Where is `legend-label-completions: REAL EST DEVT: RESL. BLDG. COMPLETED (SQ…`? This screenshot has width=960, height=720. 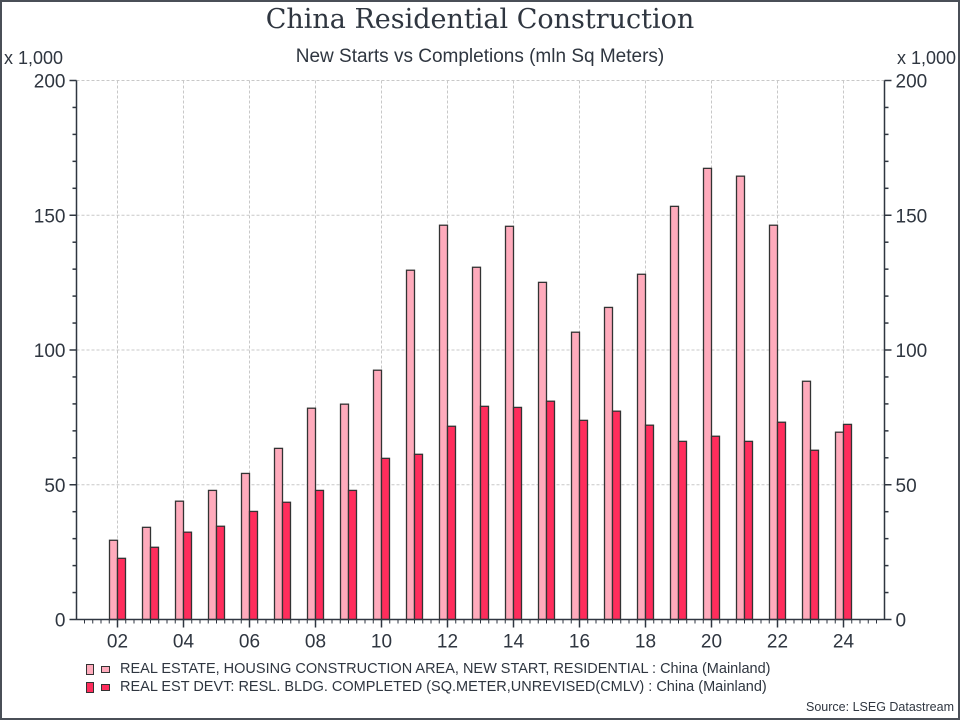 legend-label-completions: REAL EST DEVT: RESL. BLDG. COMPLETED (SQ… is located at coordinates (443, 687).